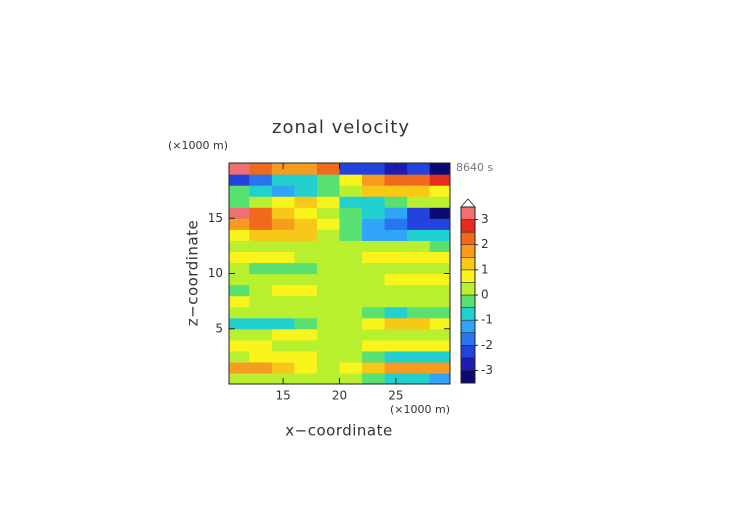 This screenshot has width=752, height=532. I want to click on contour-field, so click(339, 273).